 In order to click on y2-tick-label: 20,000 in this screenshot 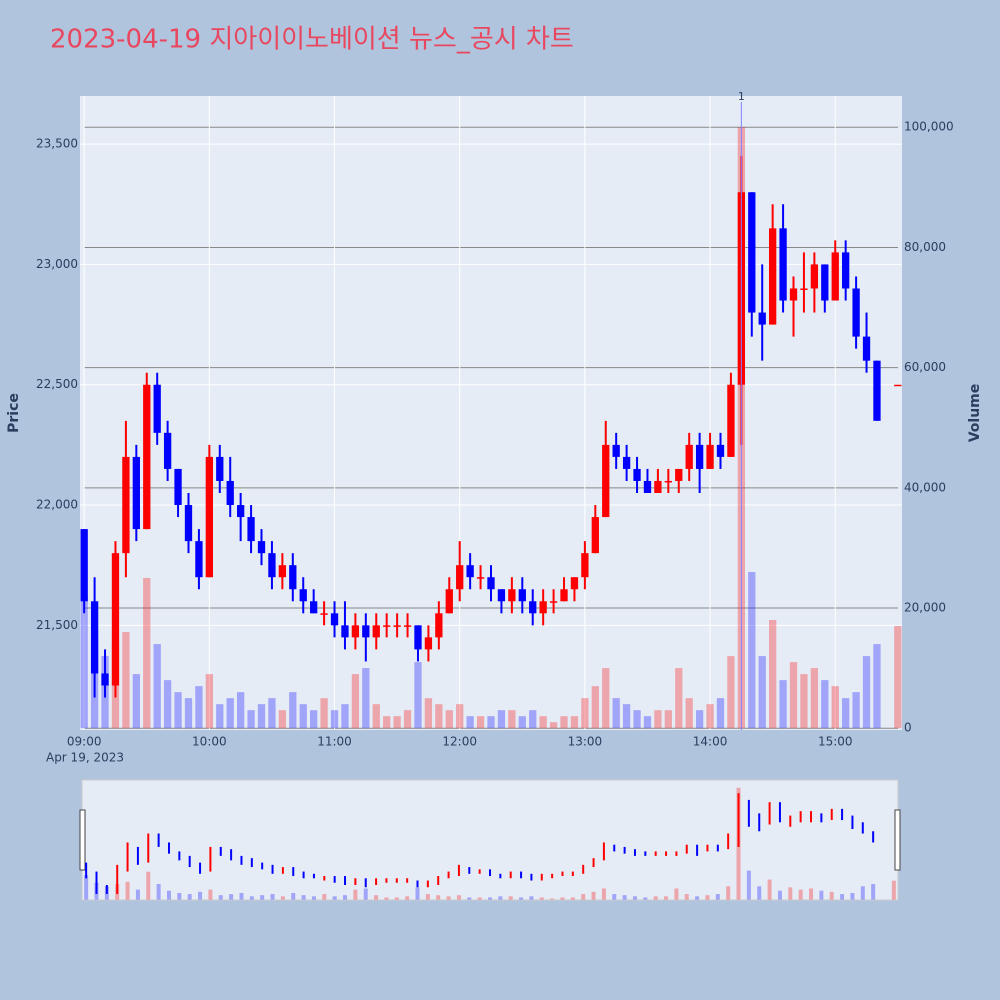, I will do `click(925, 608)`.